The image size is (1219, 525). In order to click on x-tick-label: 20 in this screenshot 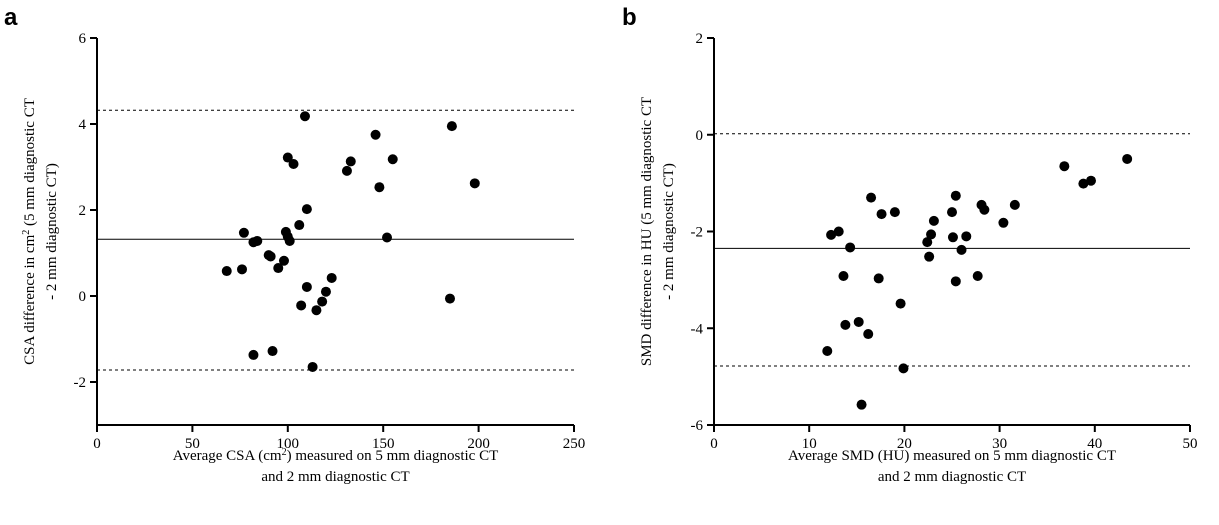, I will do `click(904, 444)`.